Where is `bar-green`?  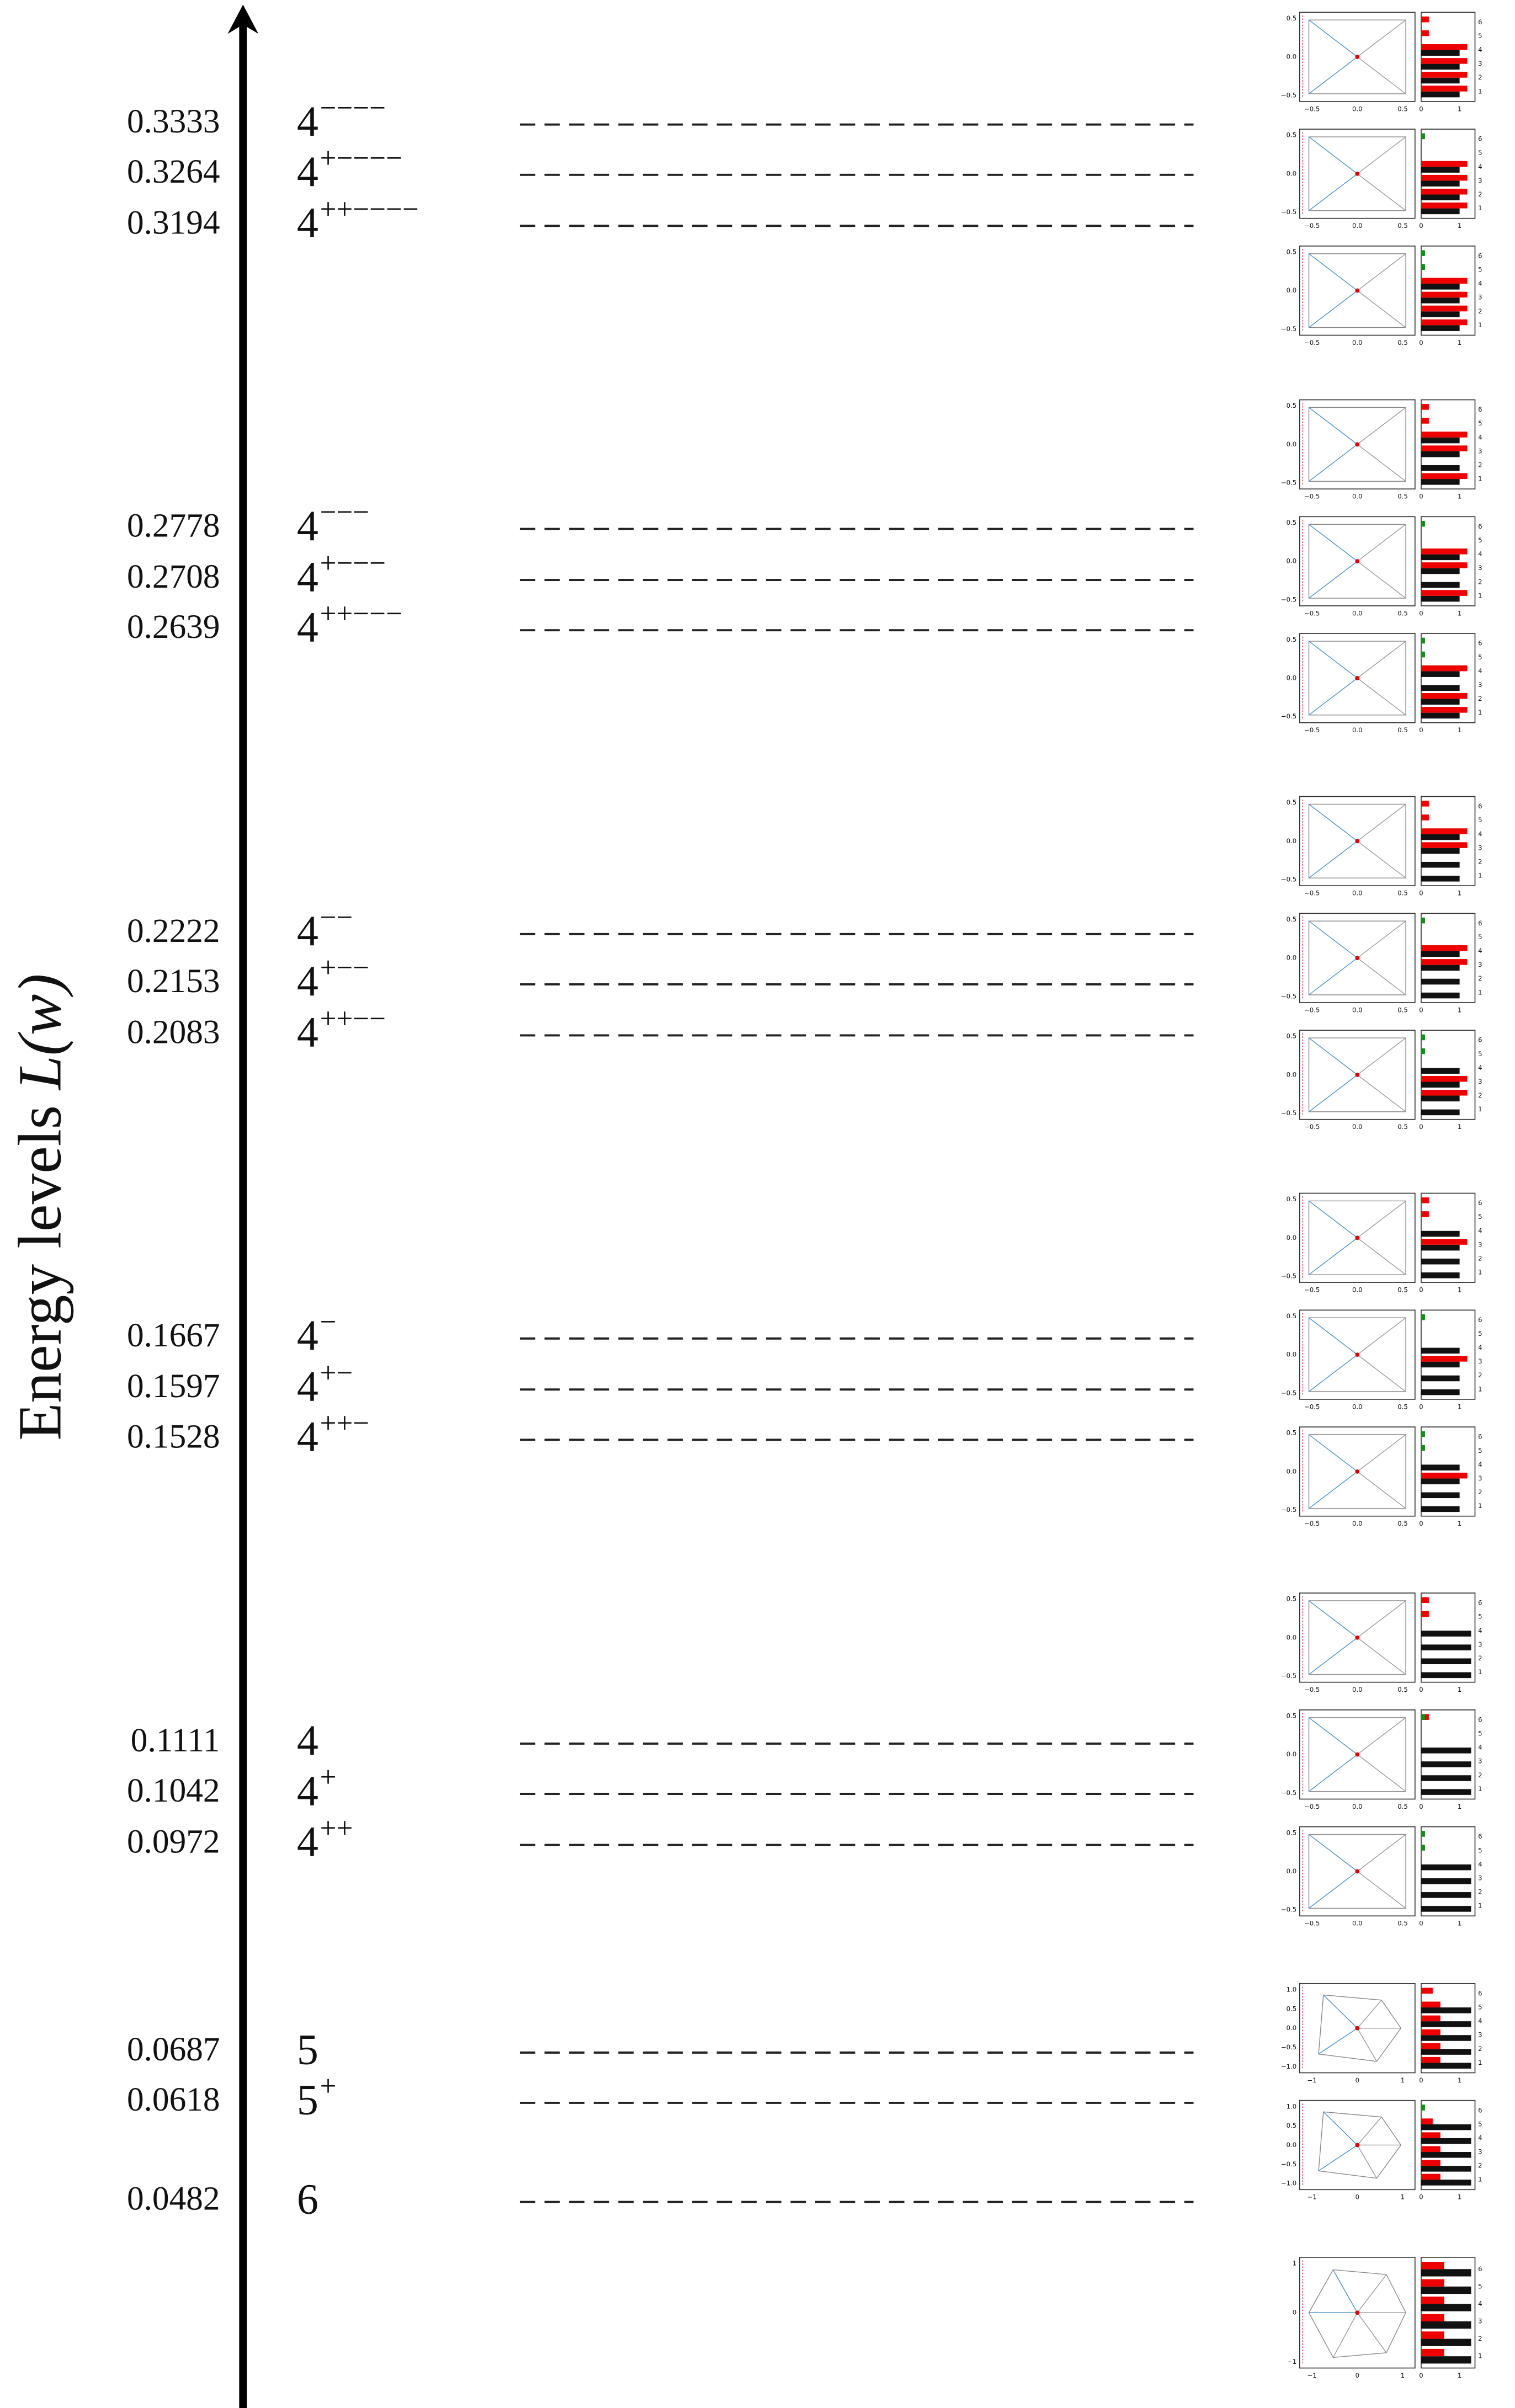 bar-green is located at coordinates (1423, 640).